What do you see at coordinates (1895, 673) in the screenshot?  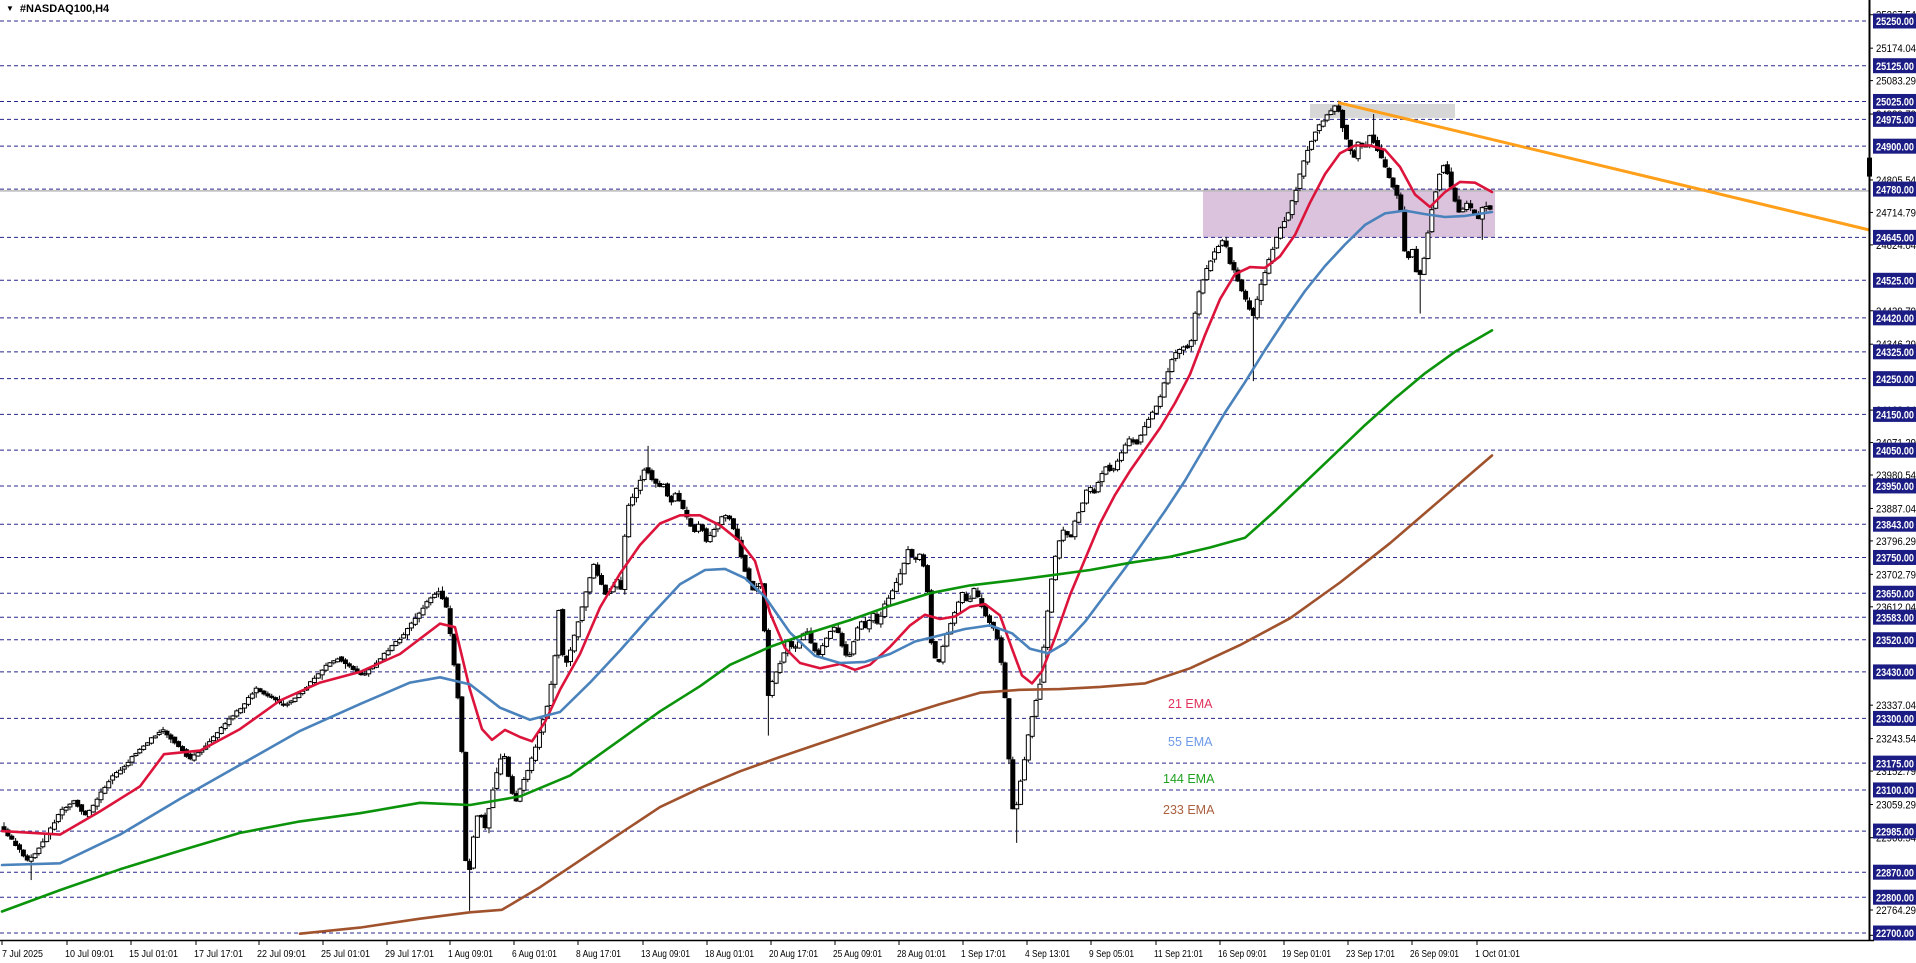 I see `price-level-label: 23430.00` at bounding box center [1895, 673].